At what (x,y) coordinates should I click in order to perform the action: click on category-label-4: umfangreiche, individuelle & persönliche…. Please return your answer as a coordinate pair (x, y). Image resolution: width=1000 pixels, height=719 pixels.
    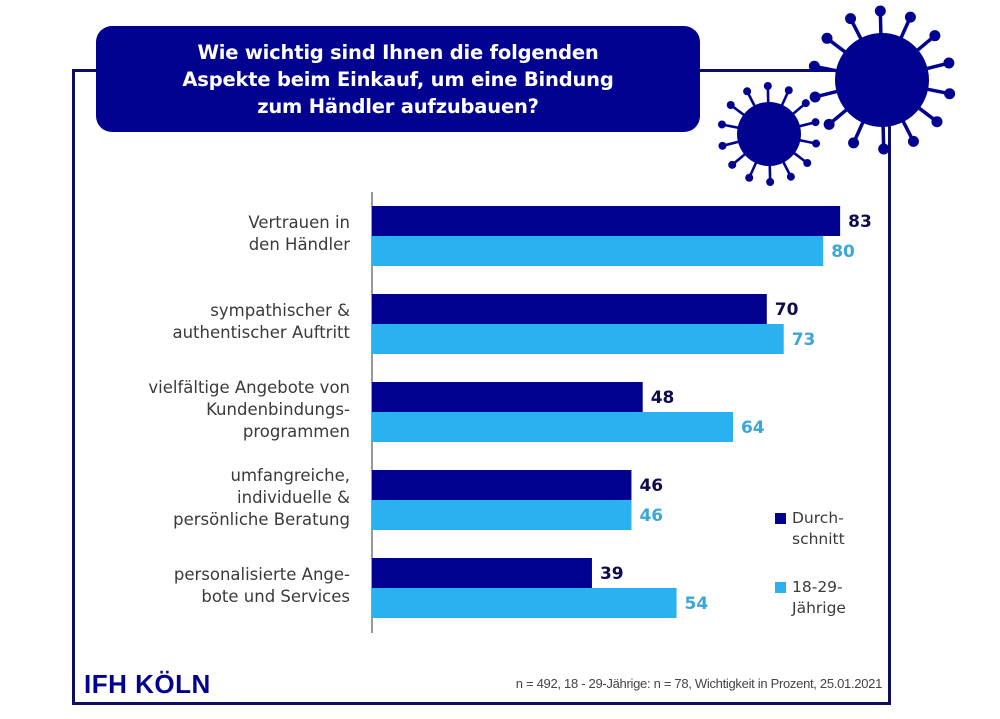
    Looking at the image, I should click on (261, 497).